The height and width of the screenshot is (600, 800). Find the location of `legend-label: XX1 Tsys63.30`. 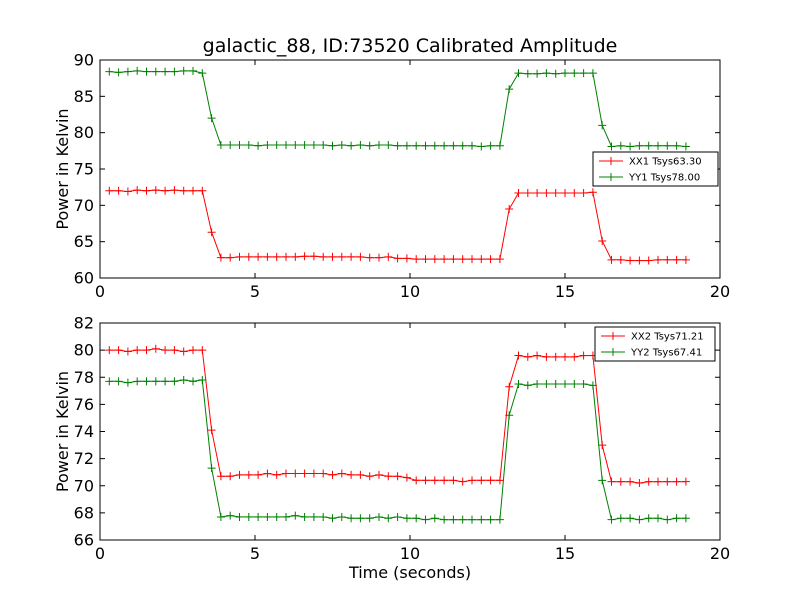

legend-label: XX1 Tsys63.30 is located at coordinates (665, 162).